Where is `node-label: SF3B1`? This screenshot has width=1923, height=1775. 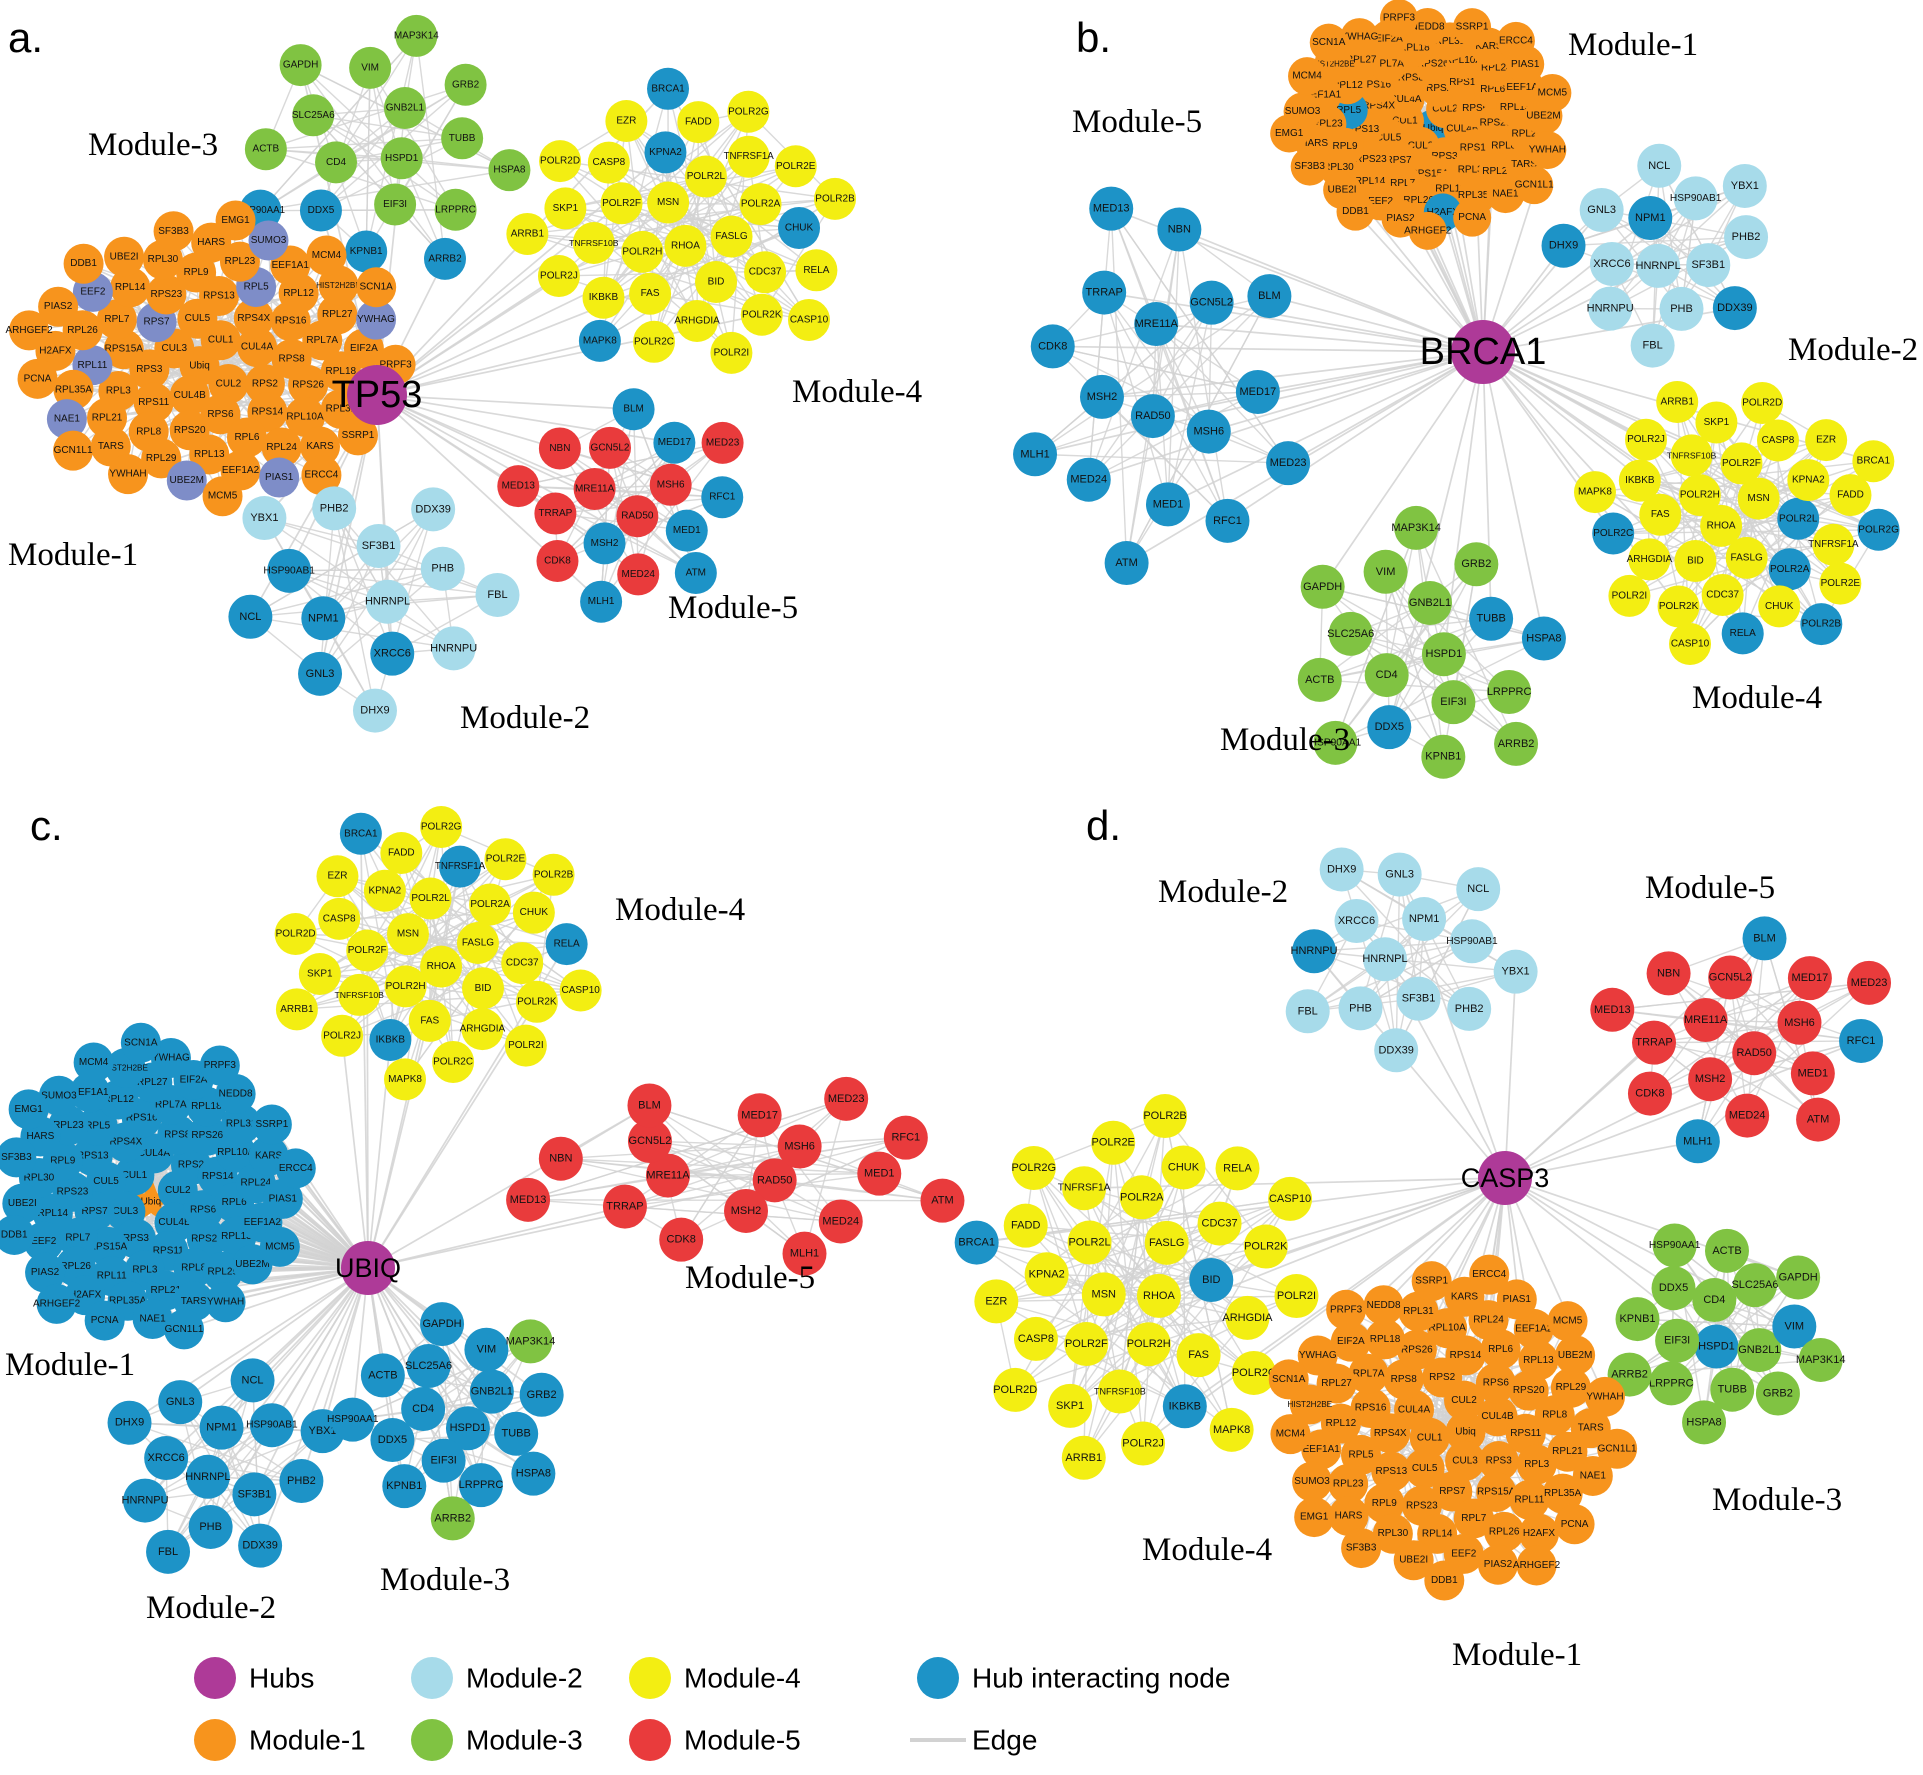
node-label: SF3B1 is located at coordinates (255, 1494).